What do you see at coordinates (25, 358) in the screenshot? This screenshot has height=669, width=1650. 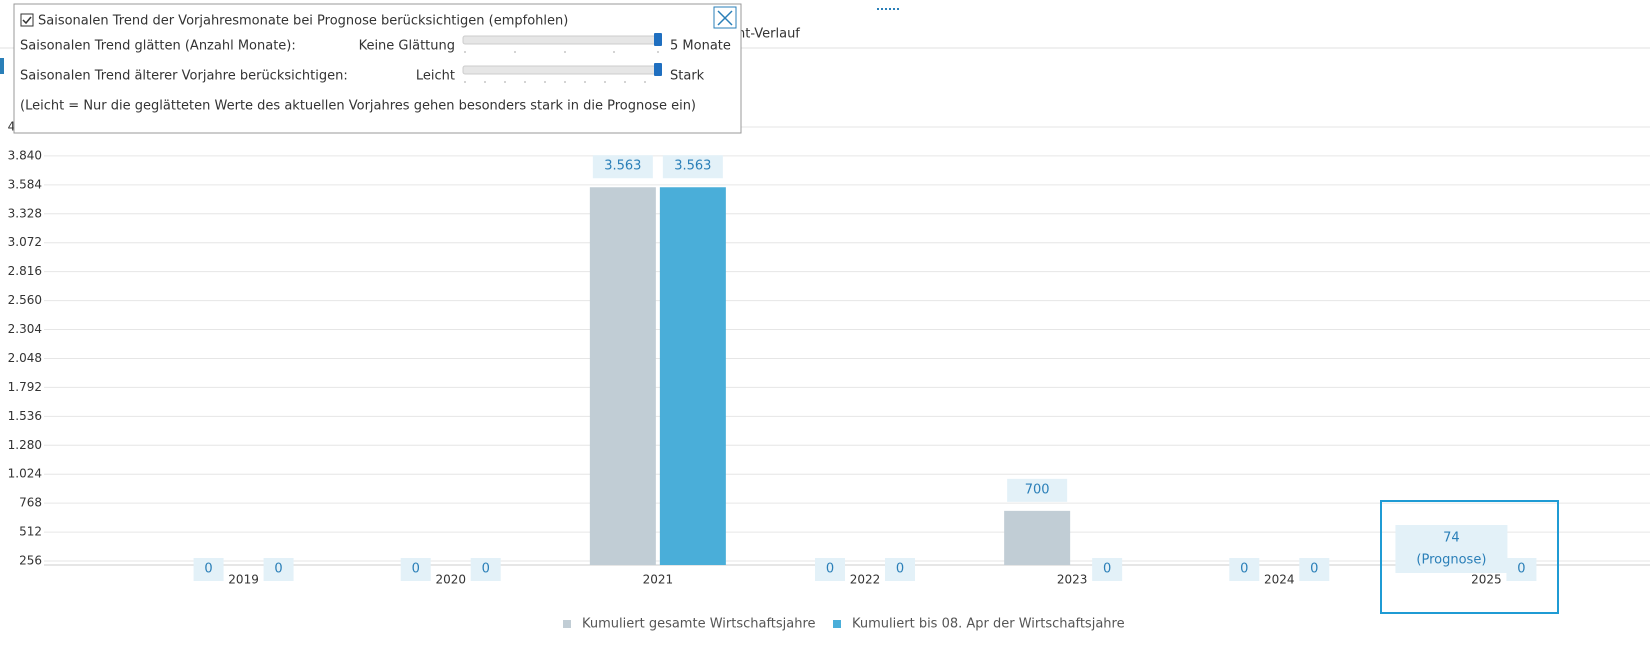 I see `y-tick-label: 2.048` at bounding box center [25, 358].